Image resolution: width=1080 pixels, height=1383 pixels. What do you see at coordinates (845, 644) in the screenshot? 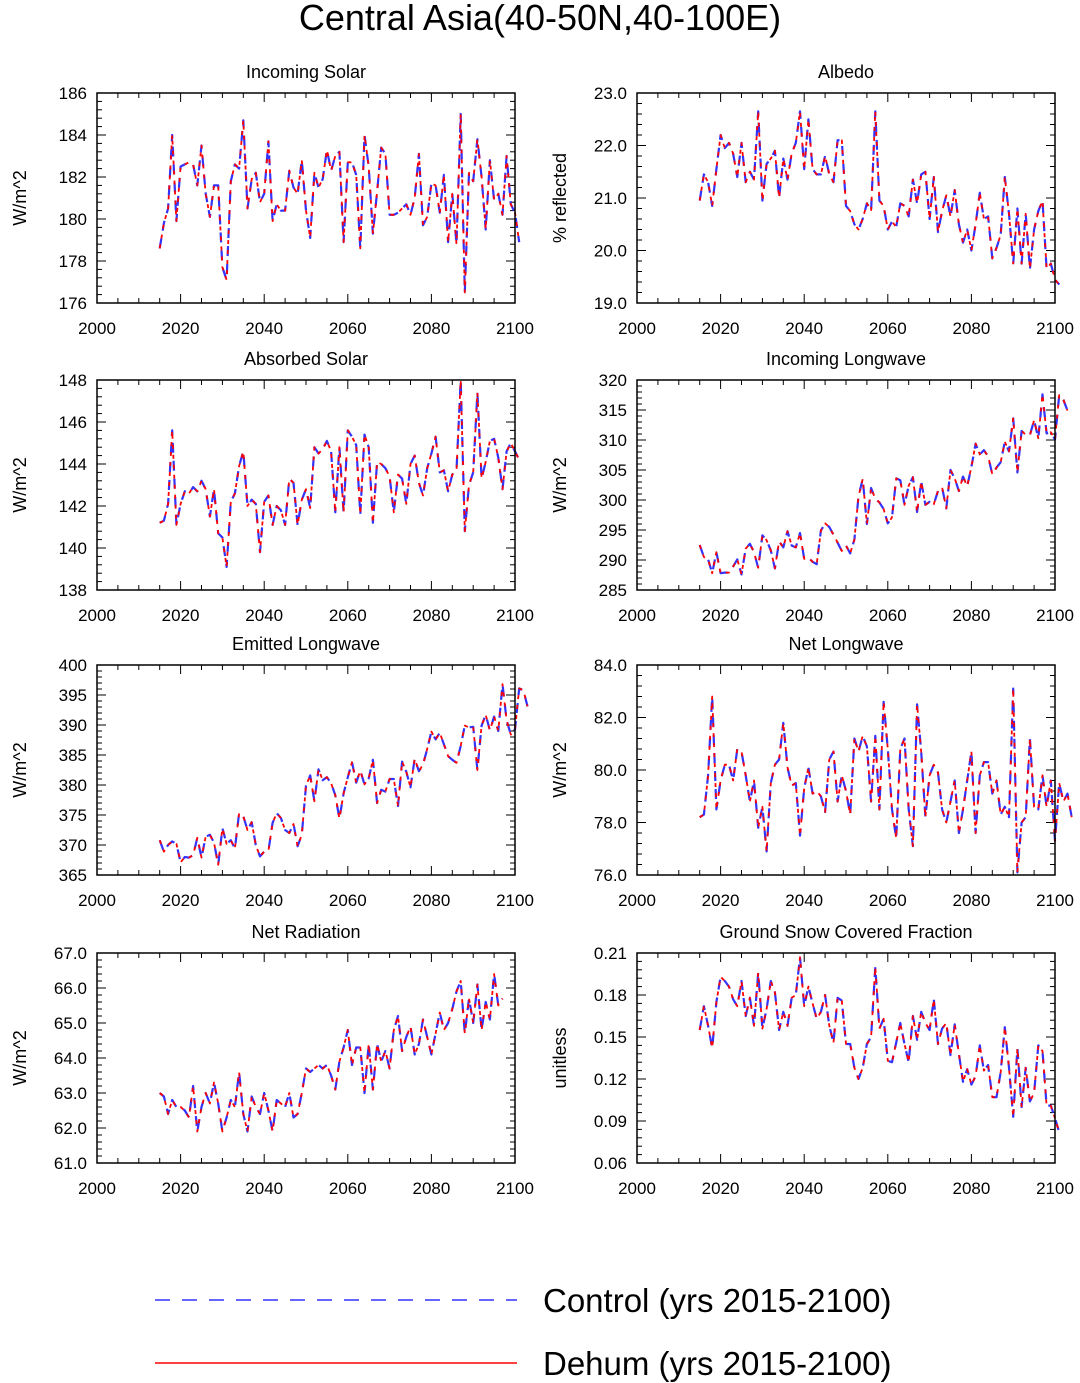
I see `panel-title: Net Longwave` at bounding box center [845, 644].